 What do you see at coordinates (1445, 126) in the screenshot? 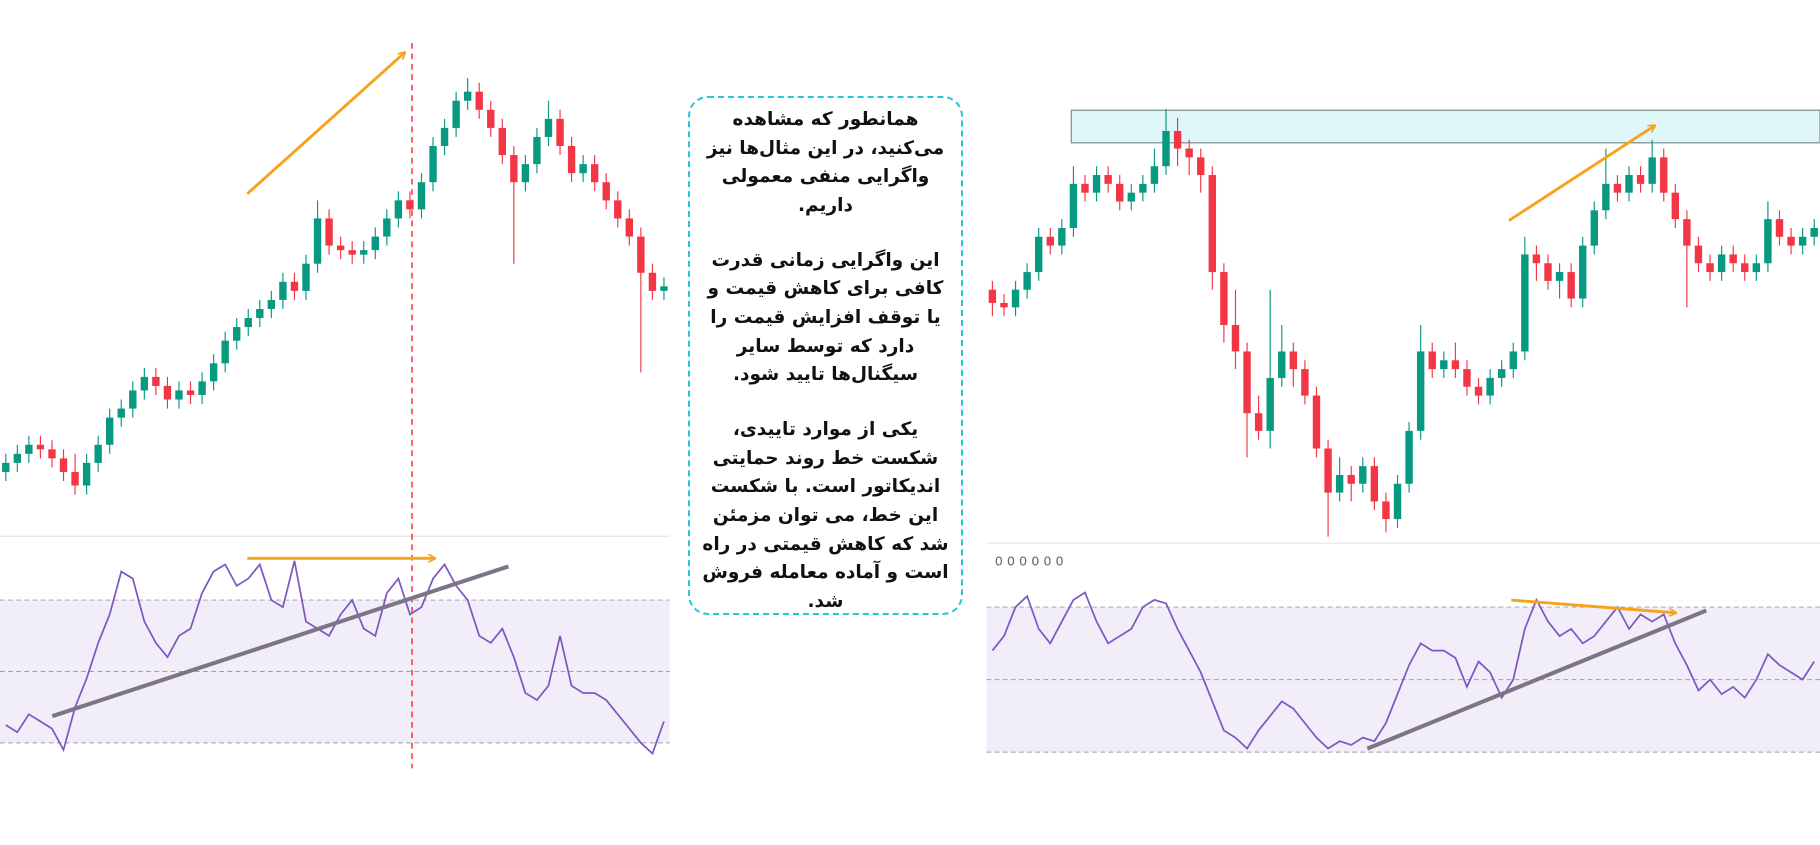
I see `resistance-zone` at bounding box center [1445, 126].